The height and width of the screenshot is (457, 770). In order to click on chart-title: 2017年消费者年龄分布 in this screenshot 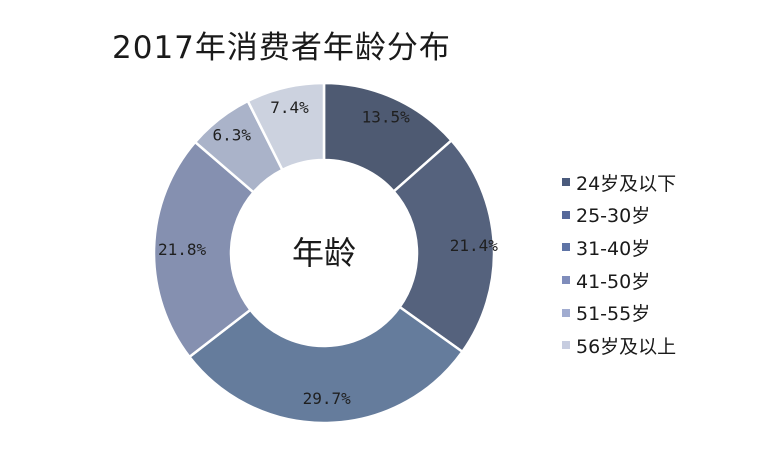, I will do `click(281, 48)`.